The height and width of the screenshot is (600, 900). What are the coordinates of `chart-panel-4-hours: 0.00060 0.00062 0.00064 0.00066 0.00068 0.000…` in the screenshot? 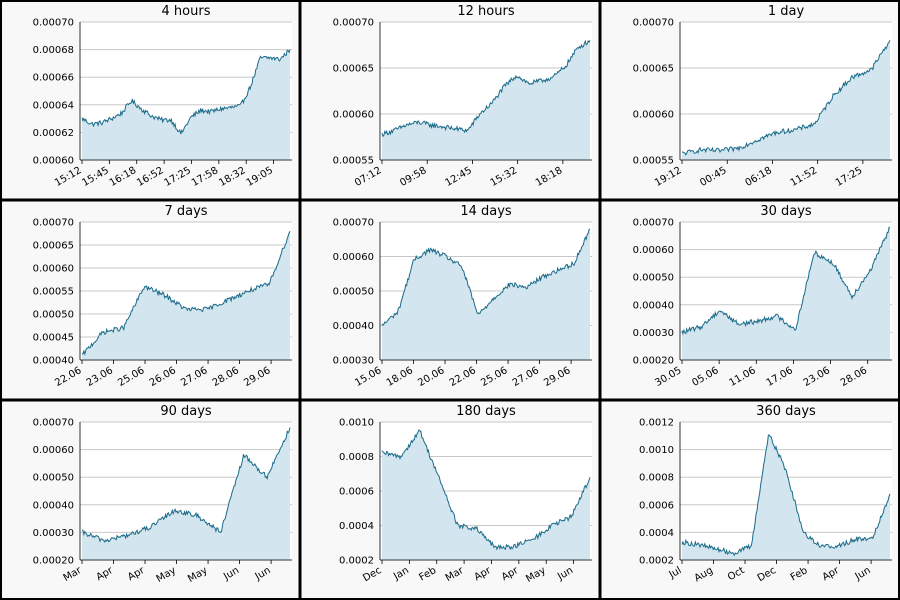 It's located at (150, 100).